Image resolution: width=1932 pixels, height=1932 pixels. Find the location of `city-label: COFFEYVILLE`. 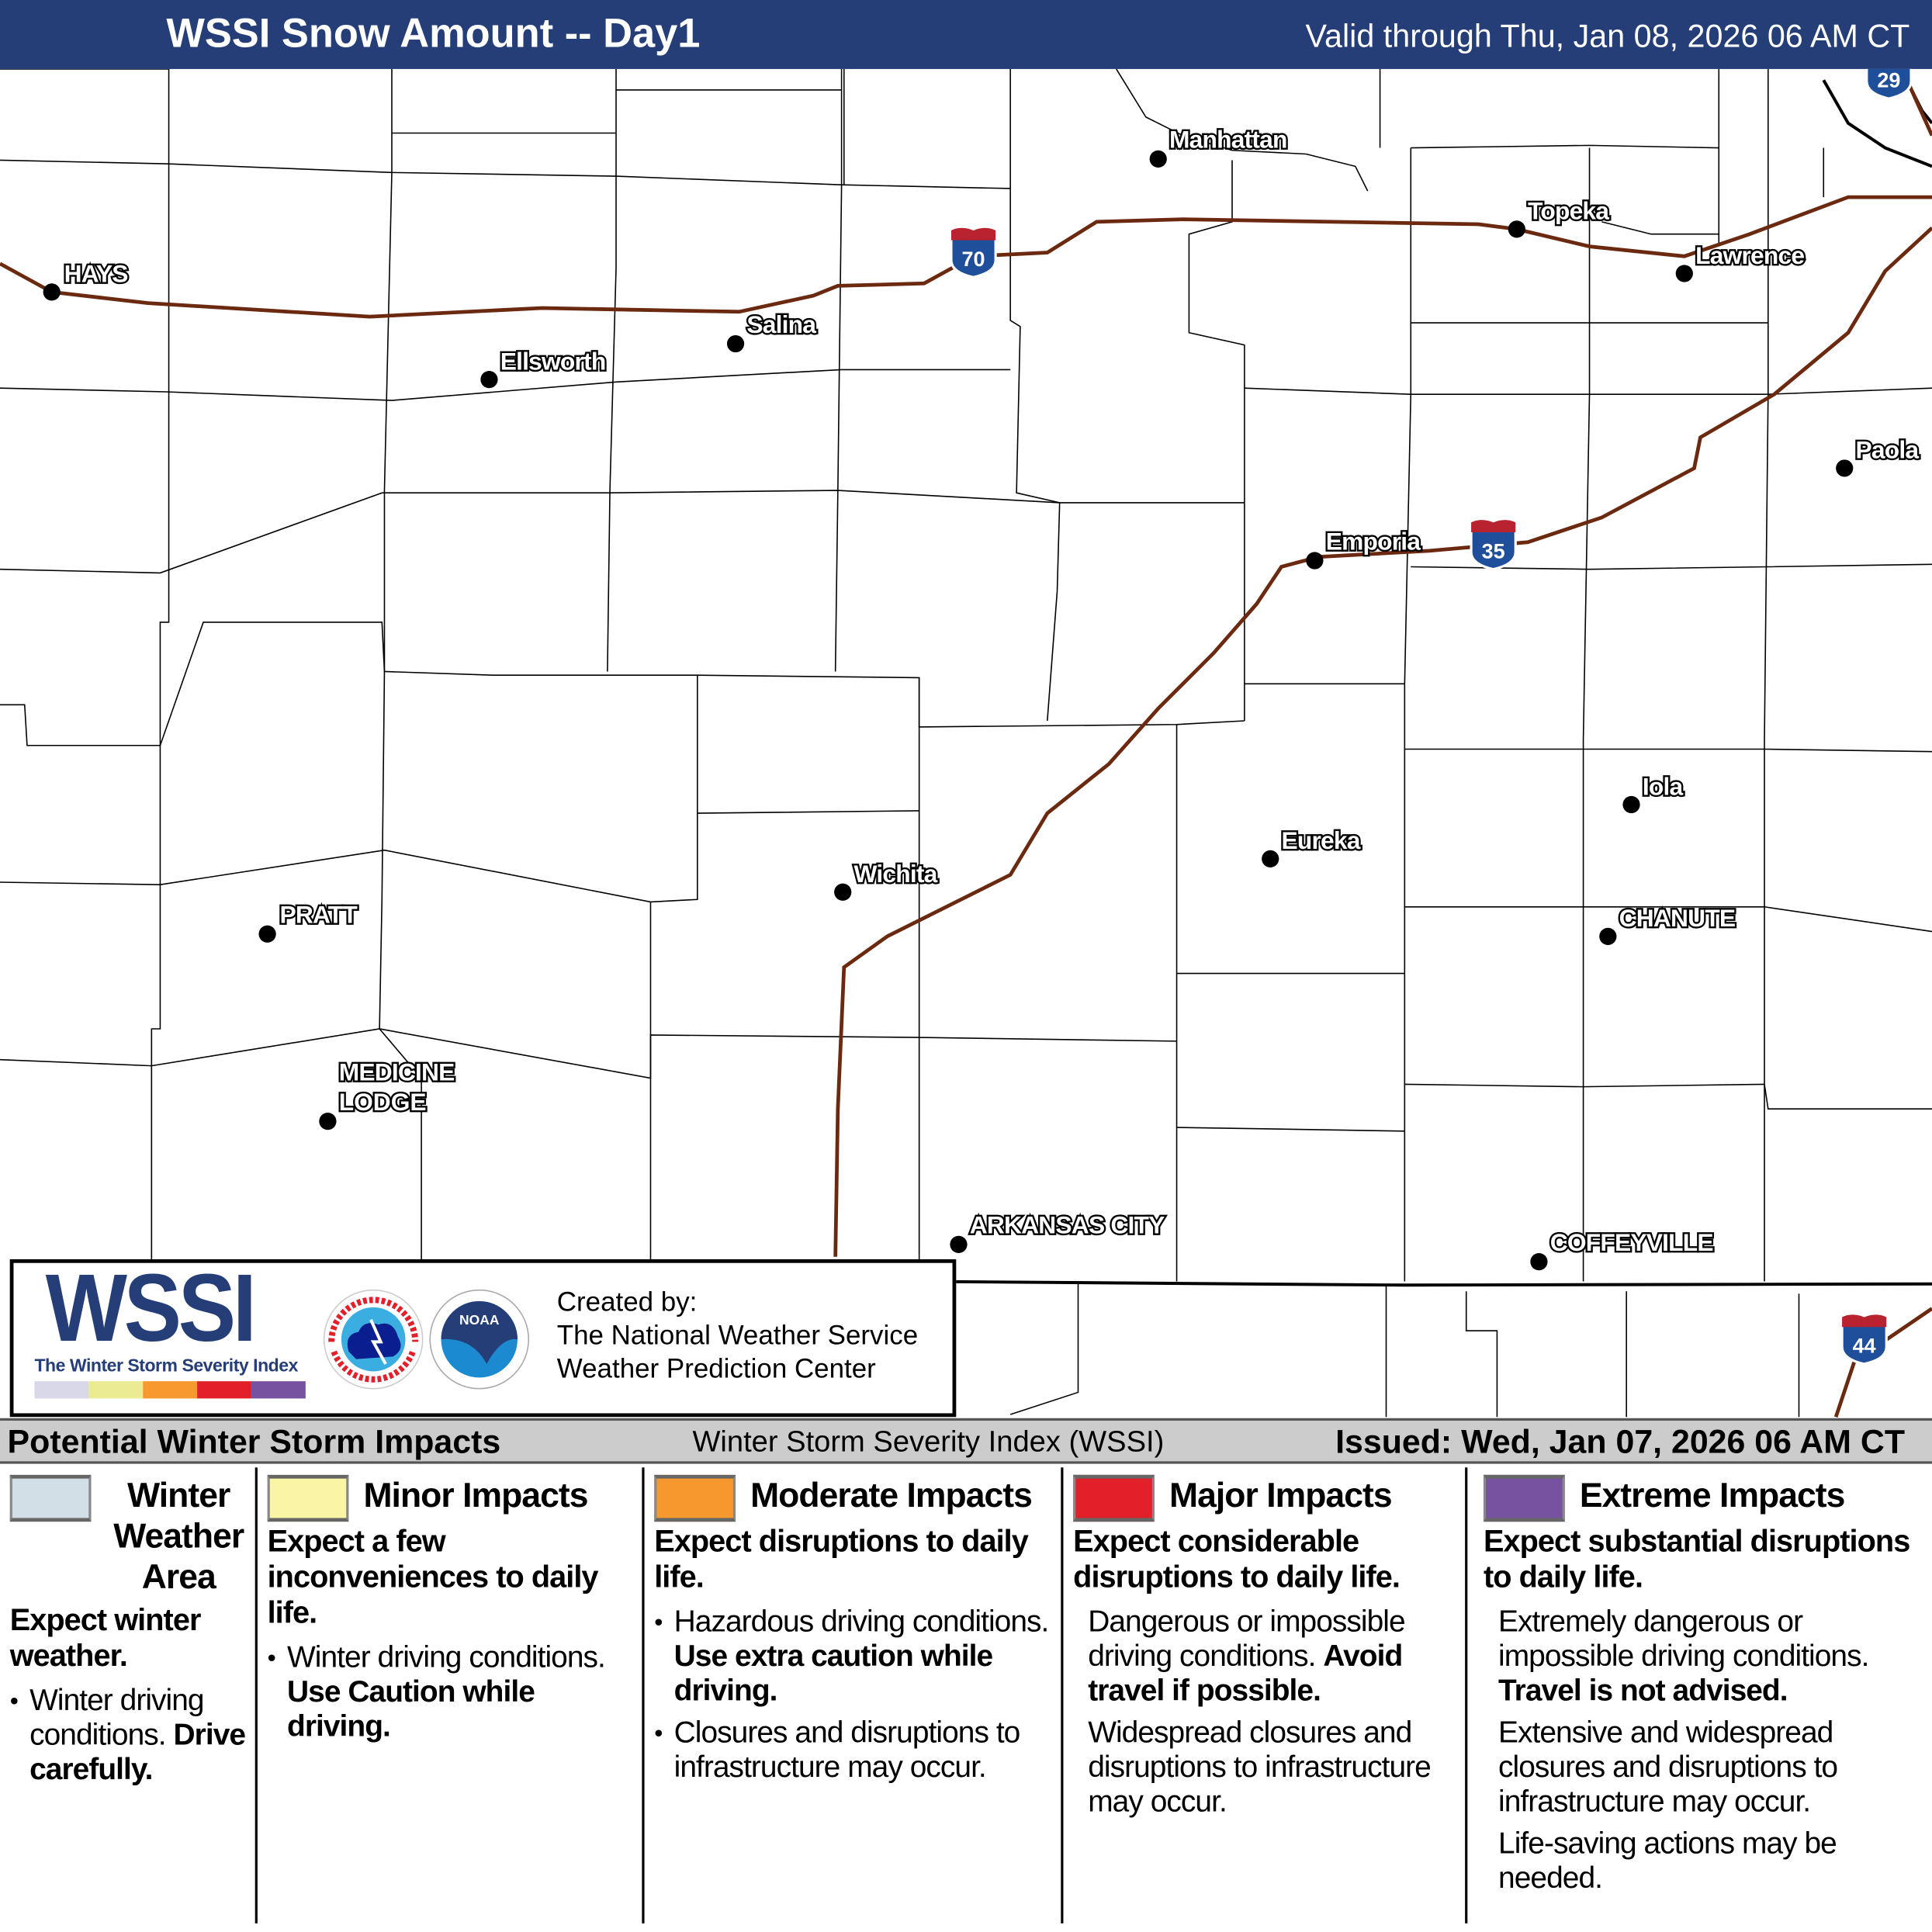

city-label: COFFEYVILLE is located at coordinates (1631, 1242).